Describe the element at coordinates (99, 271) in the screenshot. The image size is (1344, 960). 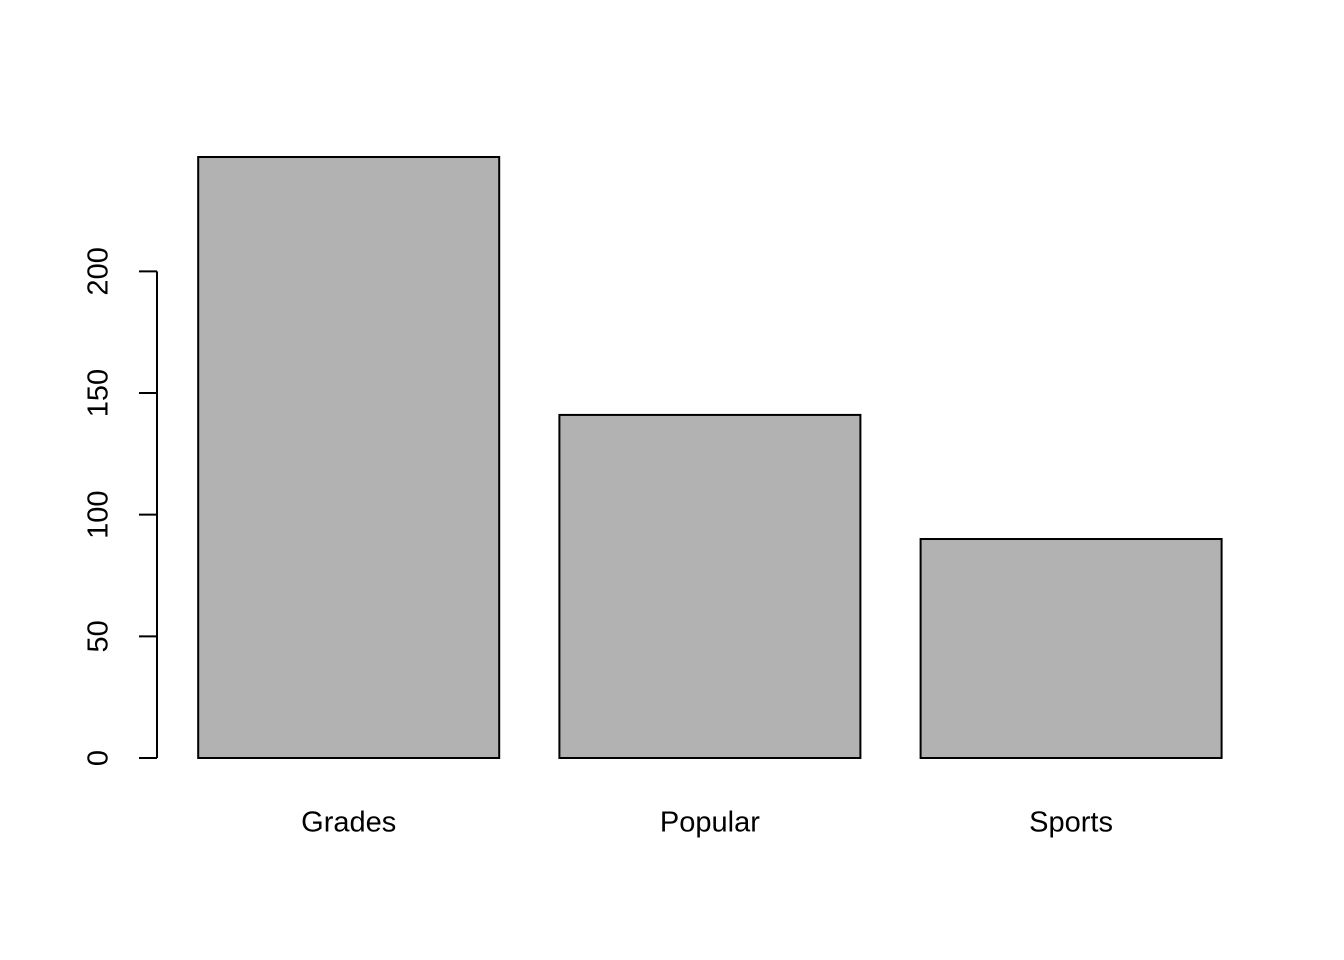
I see `y-tick-label: 200` at that location.